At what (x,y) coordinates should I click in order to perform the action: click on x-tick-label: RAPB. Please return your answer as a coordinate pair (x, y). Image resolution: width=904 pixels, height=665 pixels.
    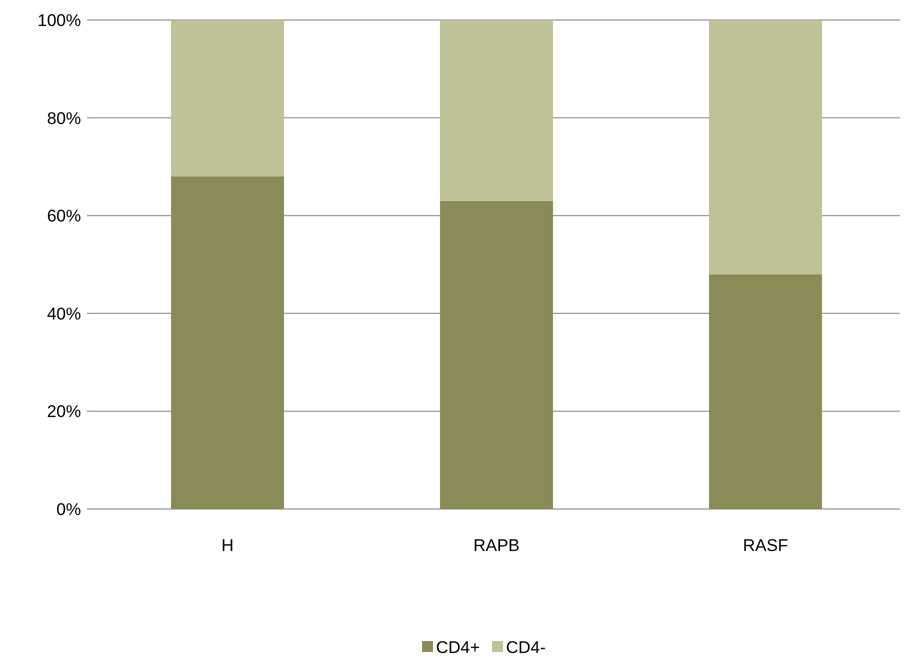
    Looking at the image, I should click on (496, 545).